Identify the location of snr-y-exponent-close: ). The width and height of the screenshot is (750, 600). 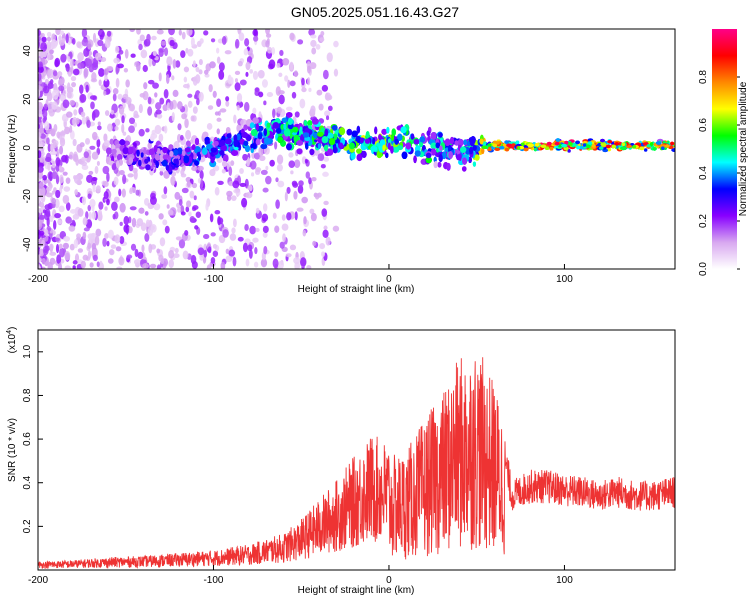
(12, 328).